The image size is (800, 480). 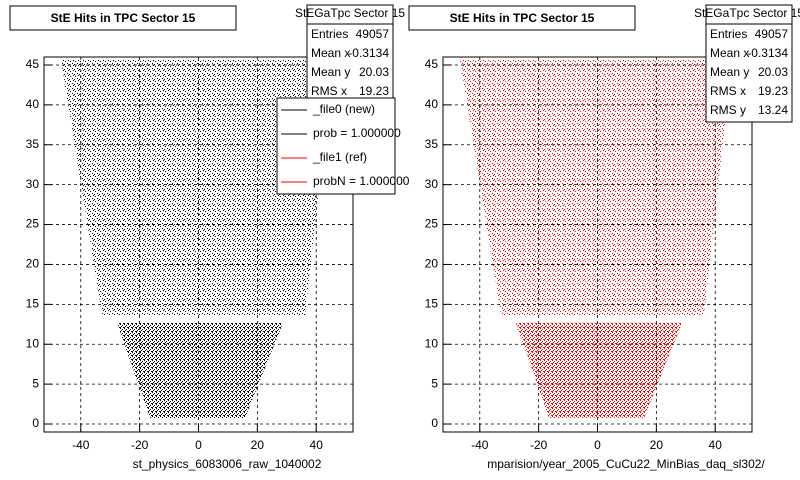 What do you see at coordinates (343, 109) in the screenshot?
I see `legend-label: _file0 (new)` at bounding box center [343, 109].